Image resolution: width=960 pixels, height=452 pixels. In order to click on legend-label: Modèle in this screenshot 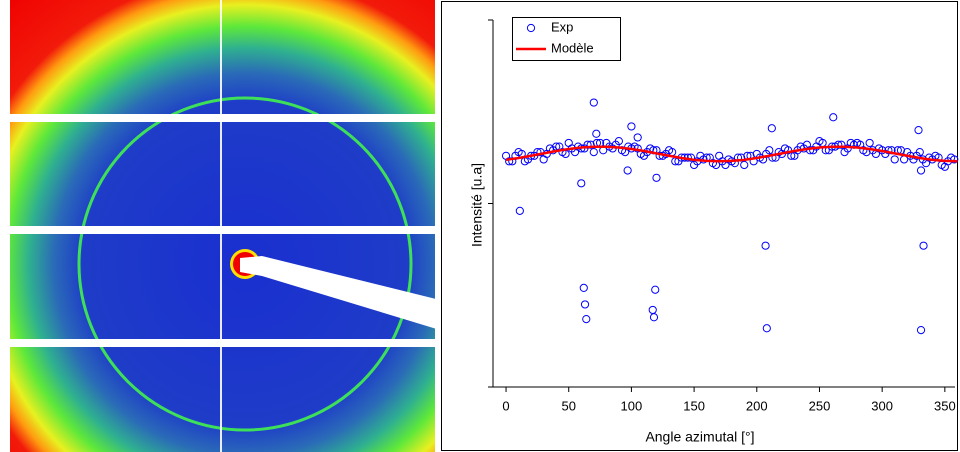, I will do `click(572, 47)`.